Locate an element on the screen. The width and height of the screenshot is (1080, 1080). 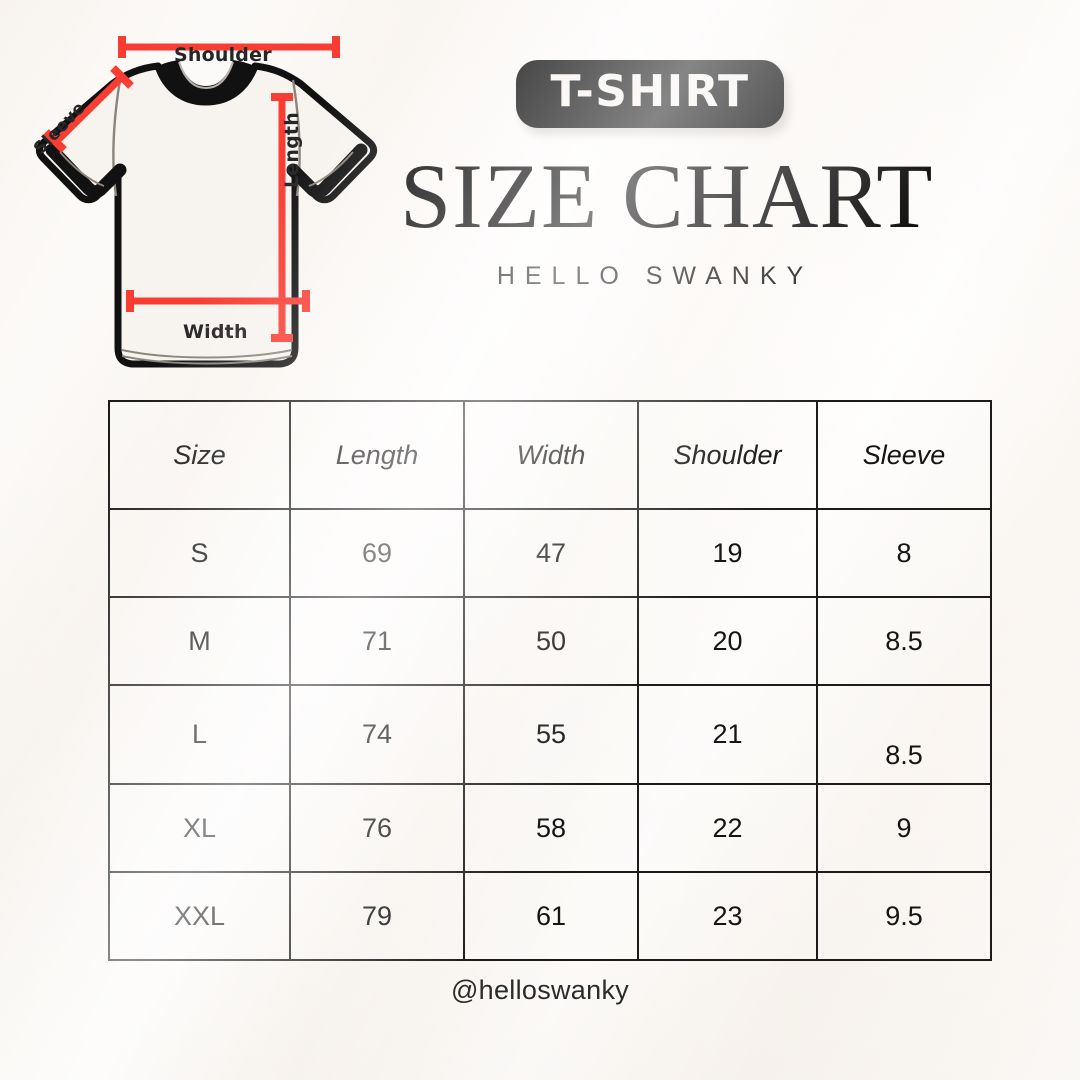
table-row: M 71 50 20 8.5 is located at coordinates (550, 641).